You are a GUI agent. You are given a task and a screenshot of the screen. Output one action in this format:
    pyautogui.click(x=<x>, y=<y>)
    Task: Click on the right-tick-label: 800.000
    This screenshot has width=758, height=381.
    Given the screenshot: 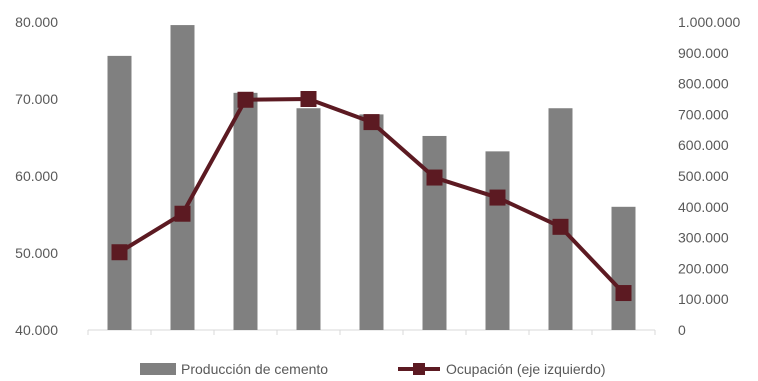 What is the action you would take?
    pyautogui.click(x=703, y=84)
    